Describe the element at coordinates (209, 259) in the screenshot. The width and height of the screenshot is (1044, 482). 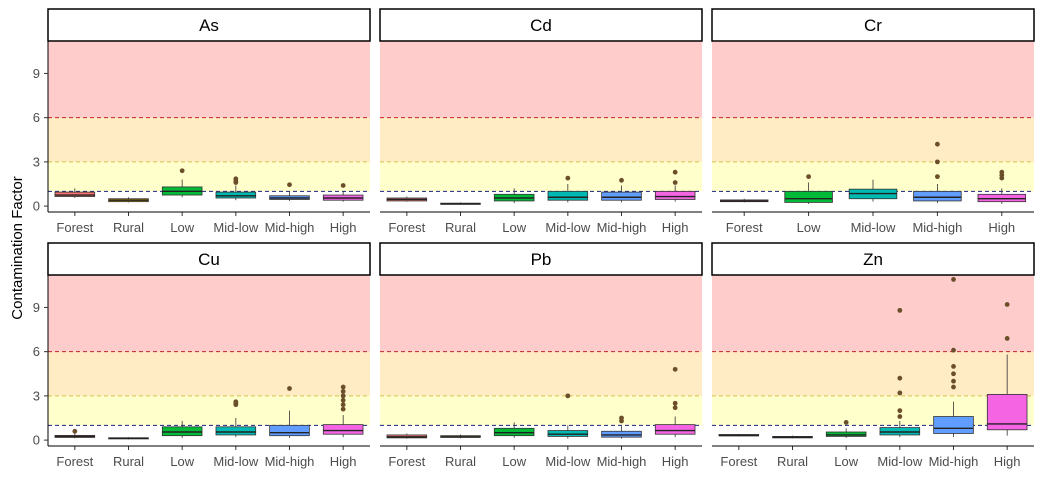
I see `panel-strip-cu` at that location.